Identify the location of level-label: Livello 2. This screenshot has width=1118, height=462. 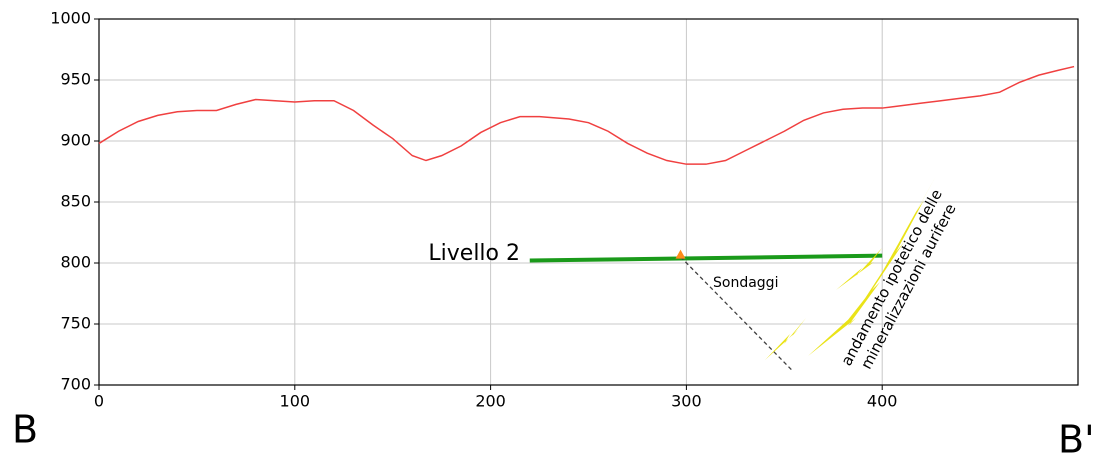
(474, 253).